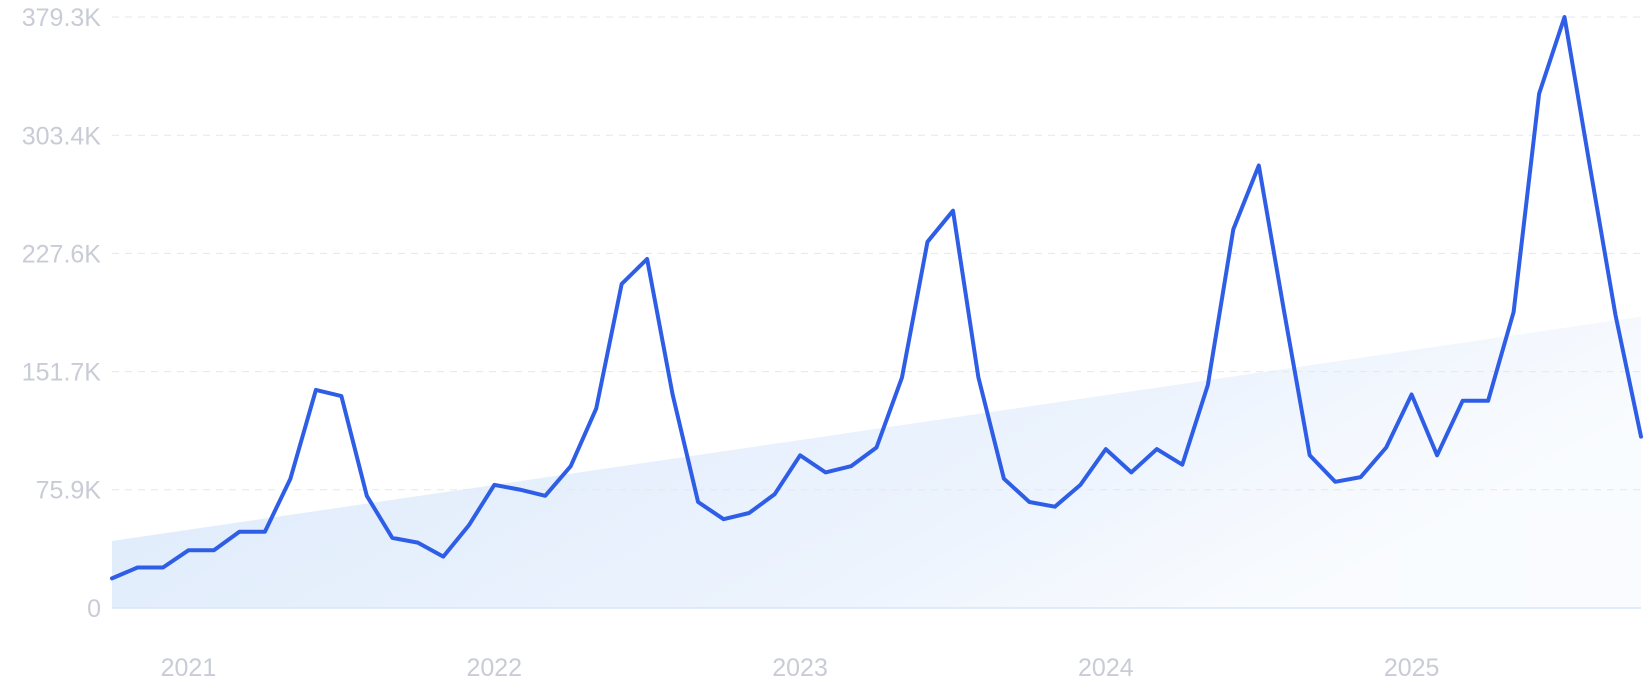 This screenshot has width=1646, height=700. What do you see at coordinates (494, 668) in the screenshot?
I see `x-tick-label: 2022` at bounding box center [494, 668].